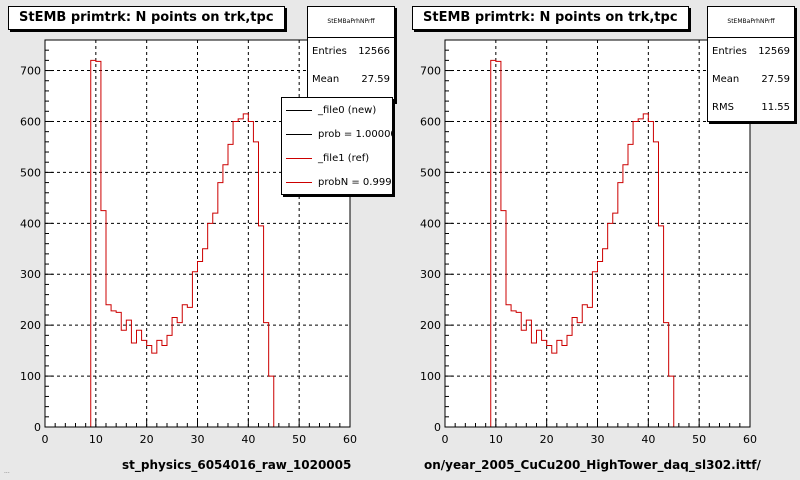 This screenshot has width=800, height=480. What do you see at coordinates (355, 182) in the screenshot?
I see `legend-label: probN = 0.99988` at bounding box center [355, 182].